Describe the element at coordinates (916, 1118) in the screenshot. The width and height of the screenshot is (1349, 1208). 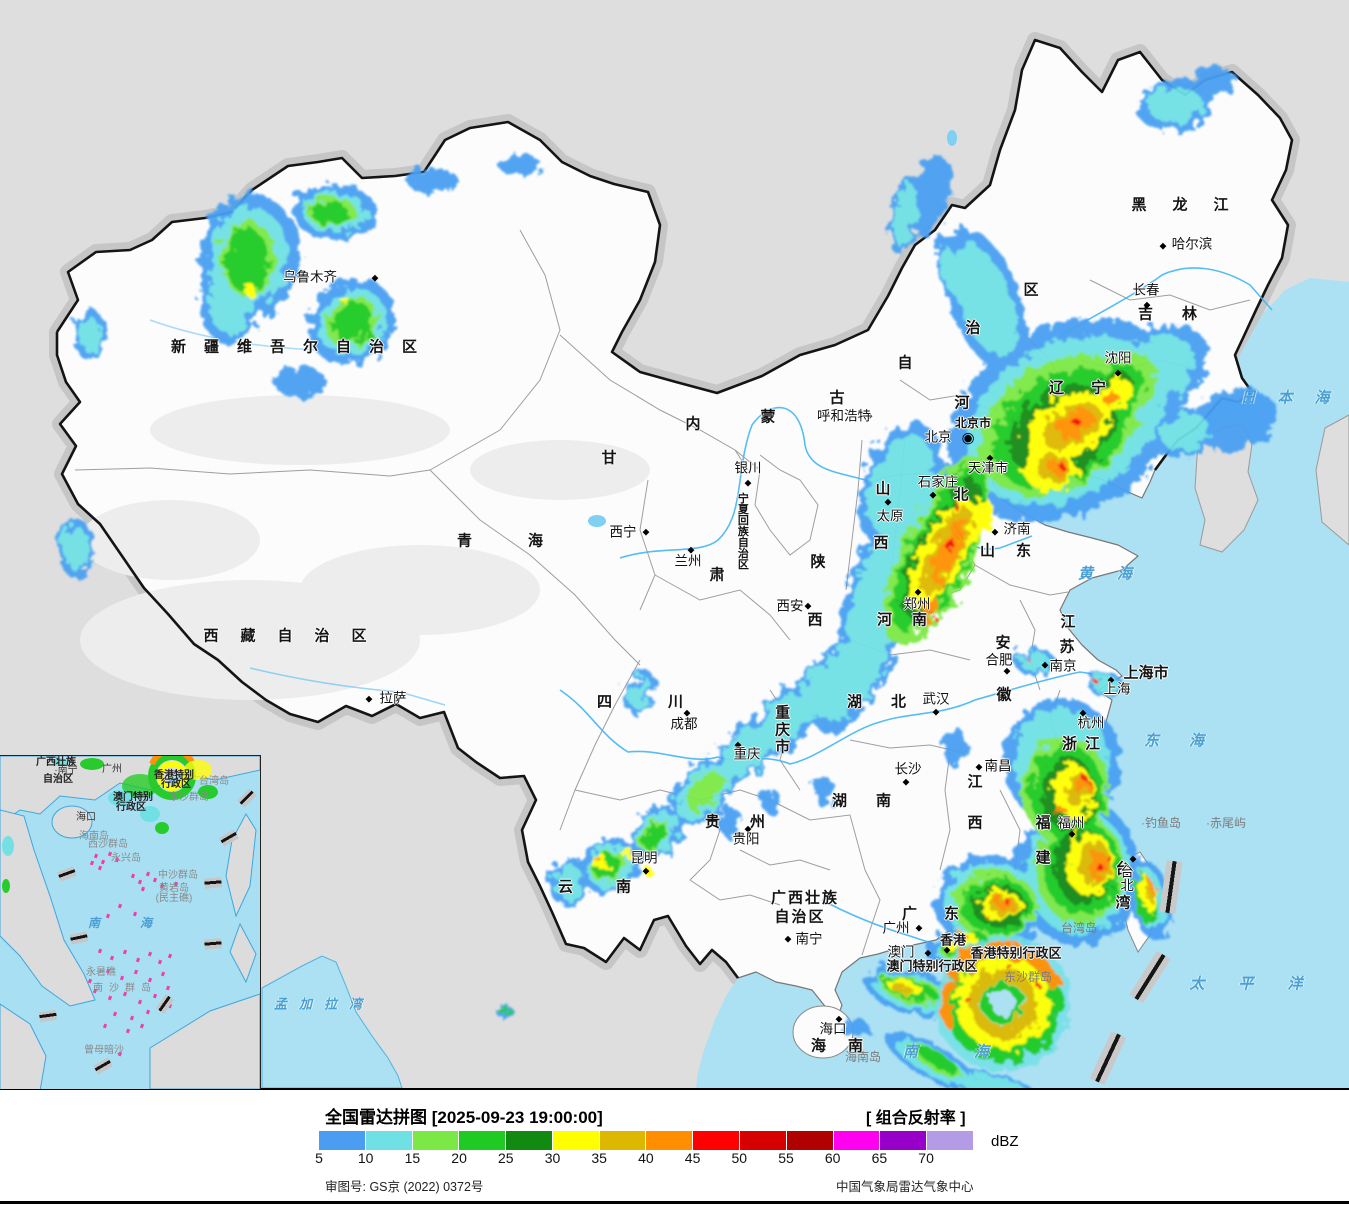
I see `product-label: [ 组合反射率 ]` at that location.